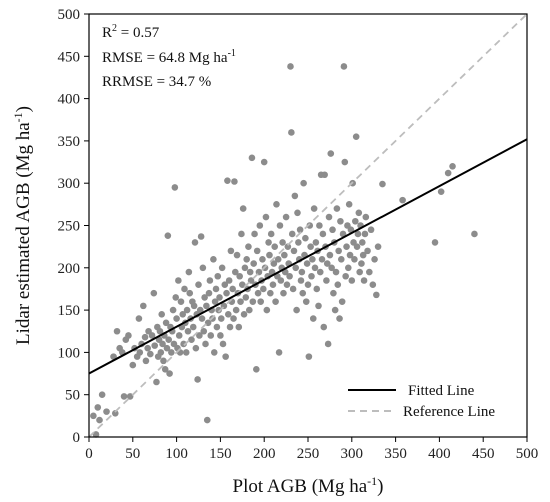  I want to click on y-tick-label: 50, so click(72, 396).